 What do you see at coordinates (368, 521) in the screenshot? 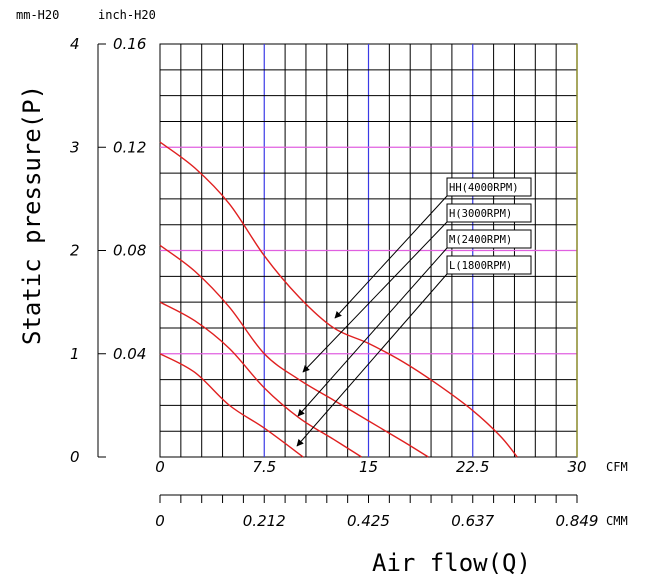
I see `x-tick-label-cmm: 0.425` at bounding box center [368, 521].